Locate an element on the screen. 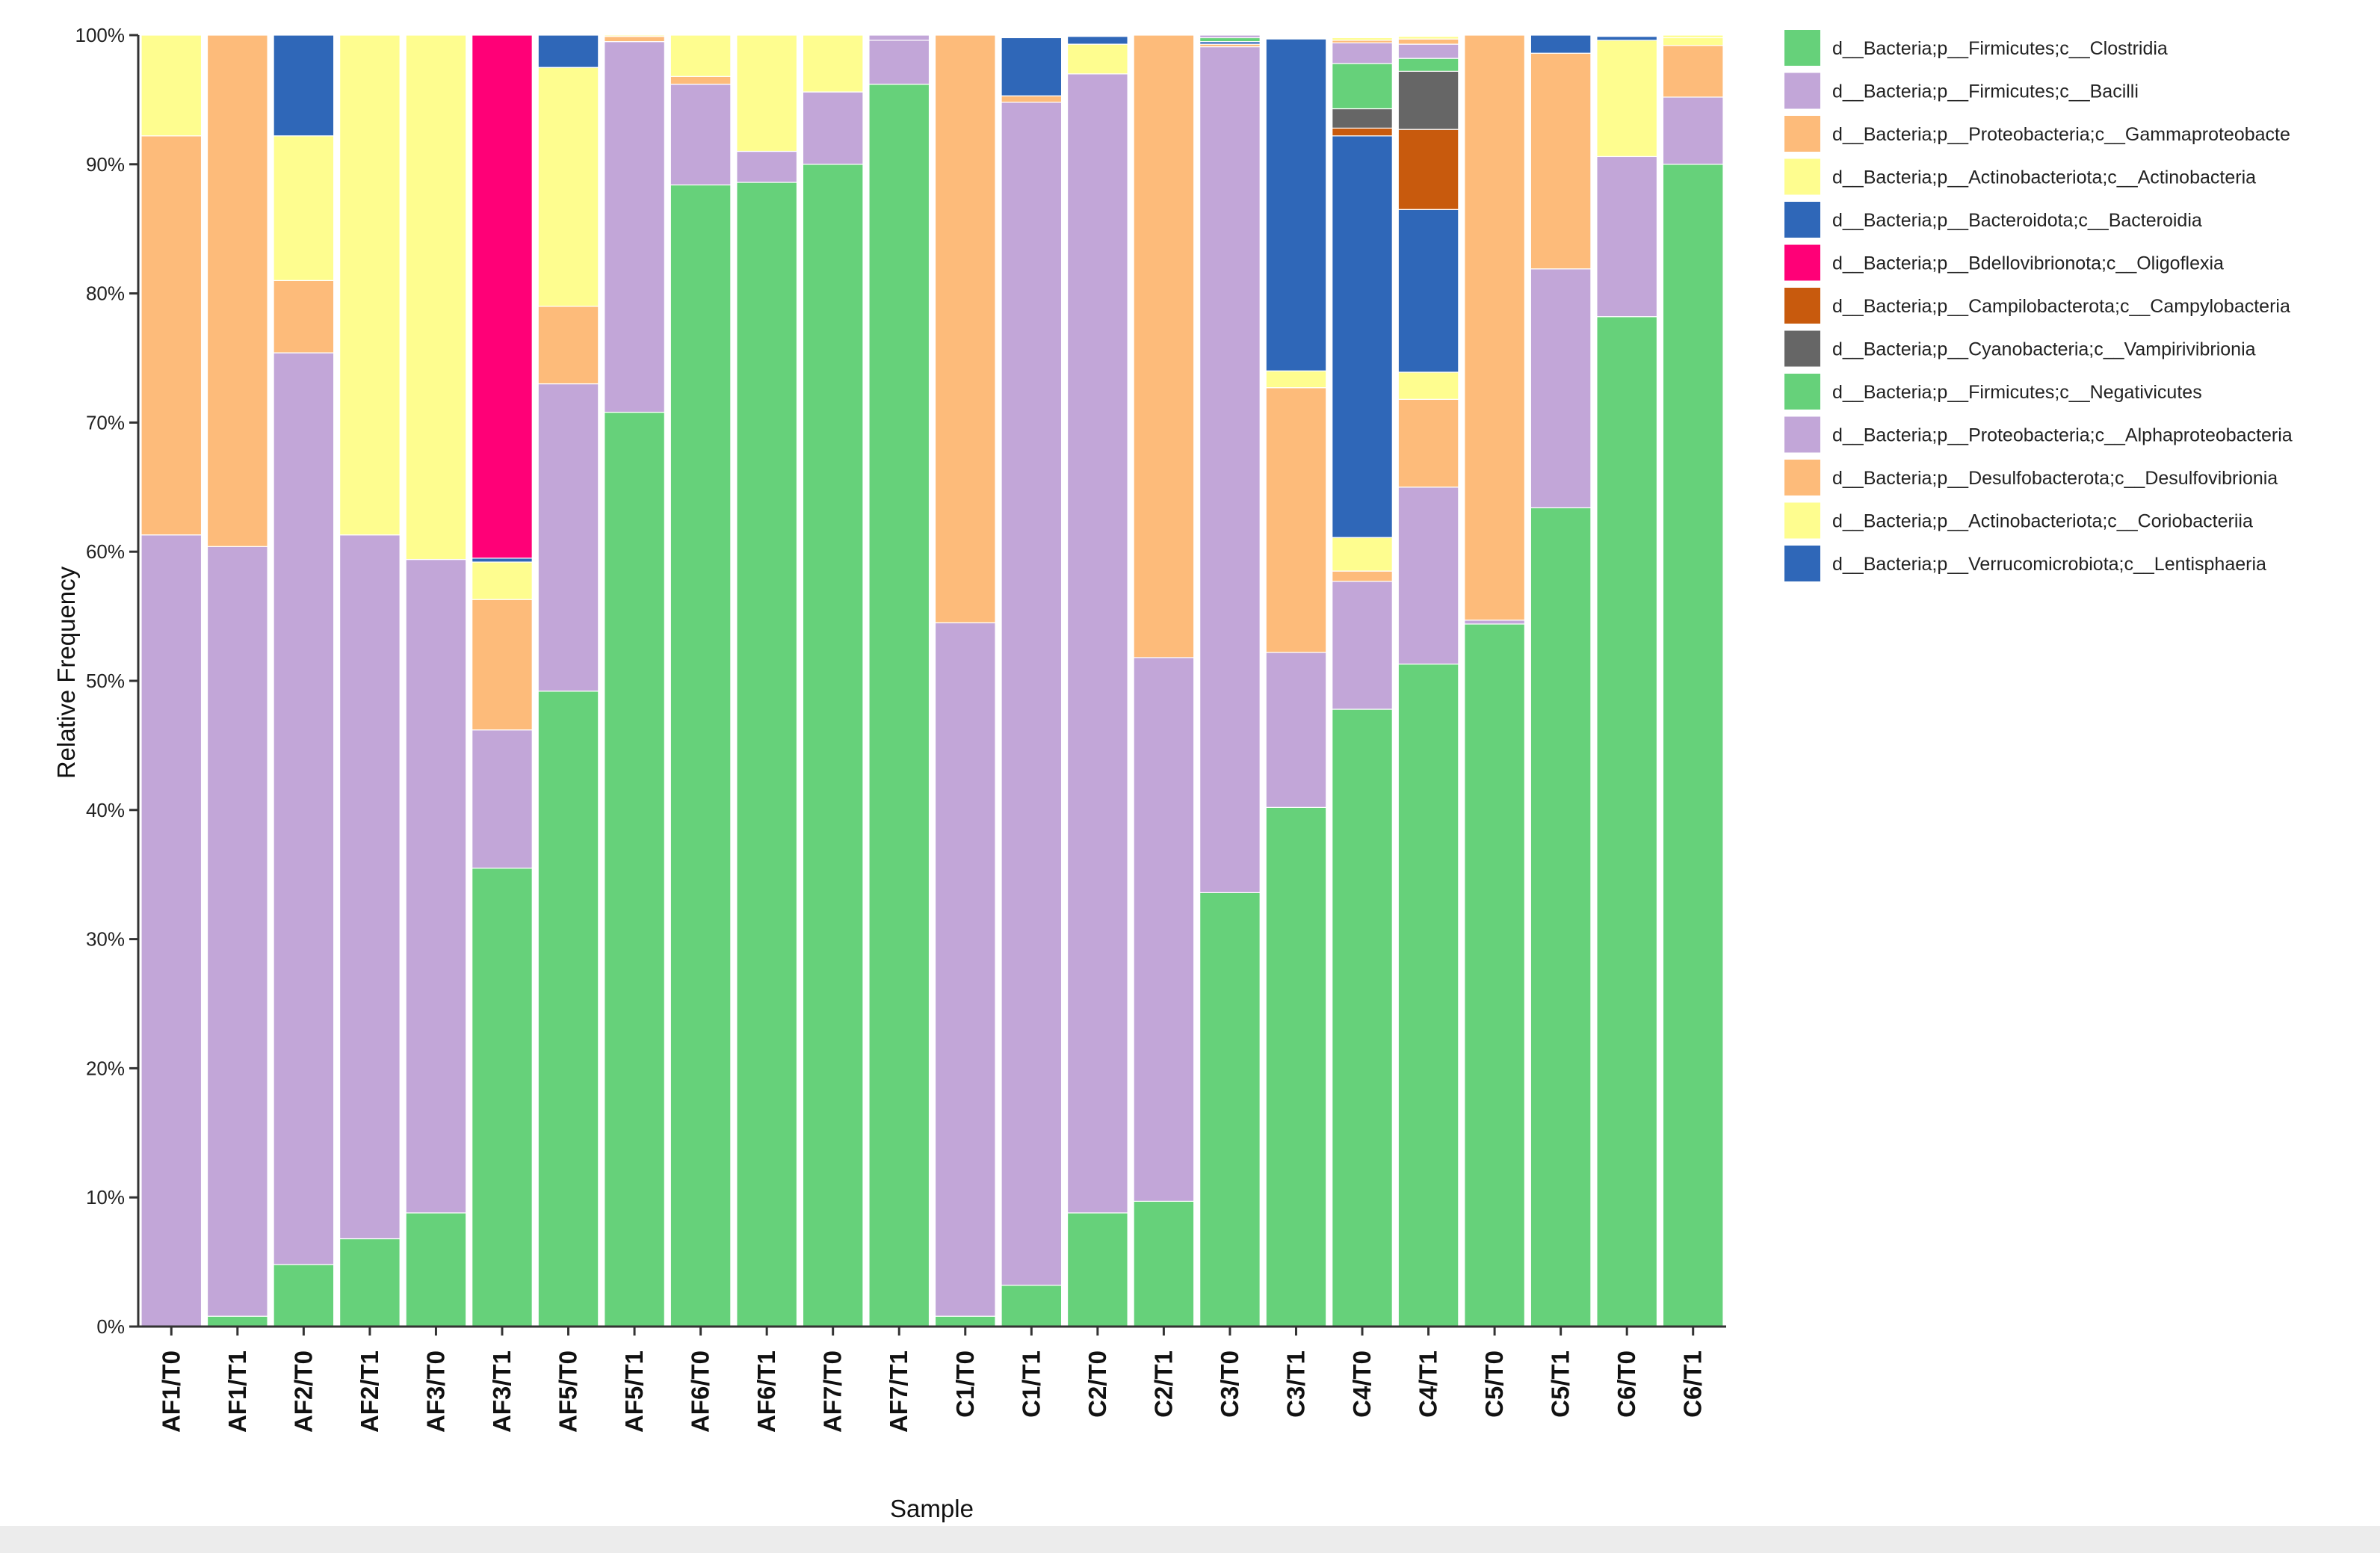 This screenshot has width=2380, height=1553. x-tick-label: C3/T1 is located at coordinates (1295, 1384).